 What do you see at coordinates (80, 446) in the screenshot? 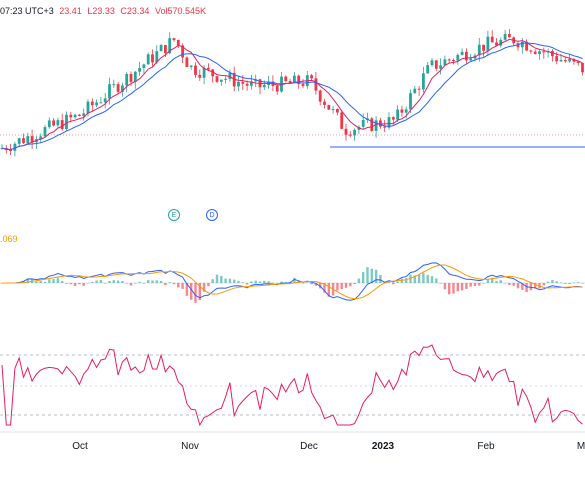
I see `x-axis-label-oct: Oct` at bounding box center [80, 446].